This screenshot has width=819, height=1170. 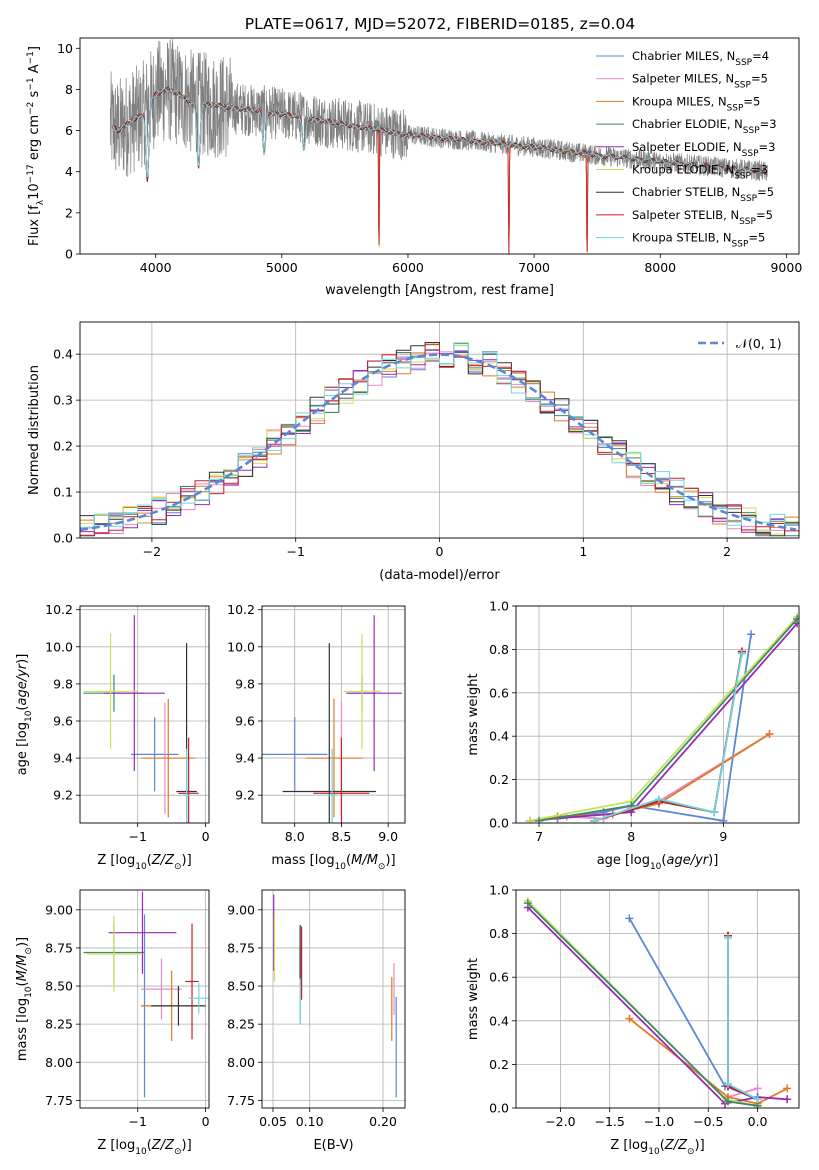 I want to click on age-vs-Z-ytick-label: 9.6, so click(x=63, y=720).